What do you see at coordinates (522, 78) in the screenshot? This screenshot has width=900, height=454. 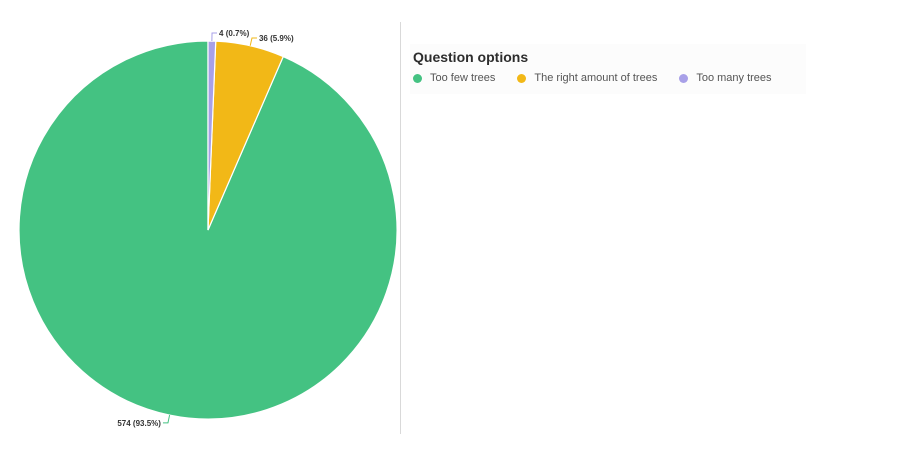 I see `legend-swatch-the-right-amount-of-trees` at bounding box center [522, 78].